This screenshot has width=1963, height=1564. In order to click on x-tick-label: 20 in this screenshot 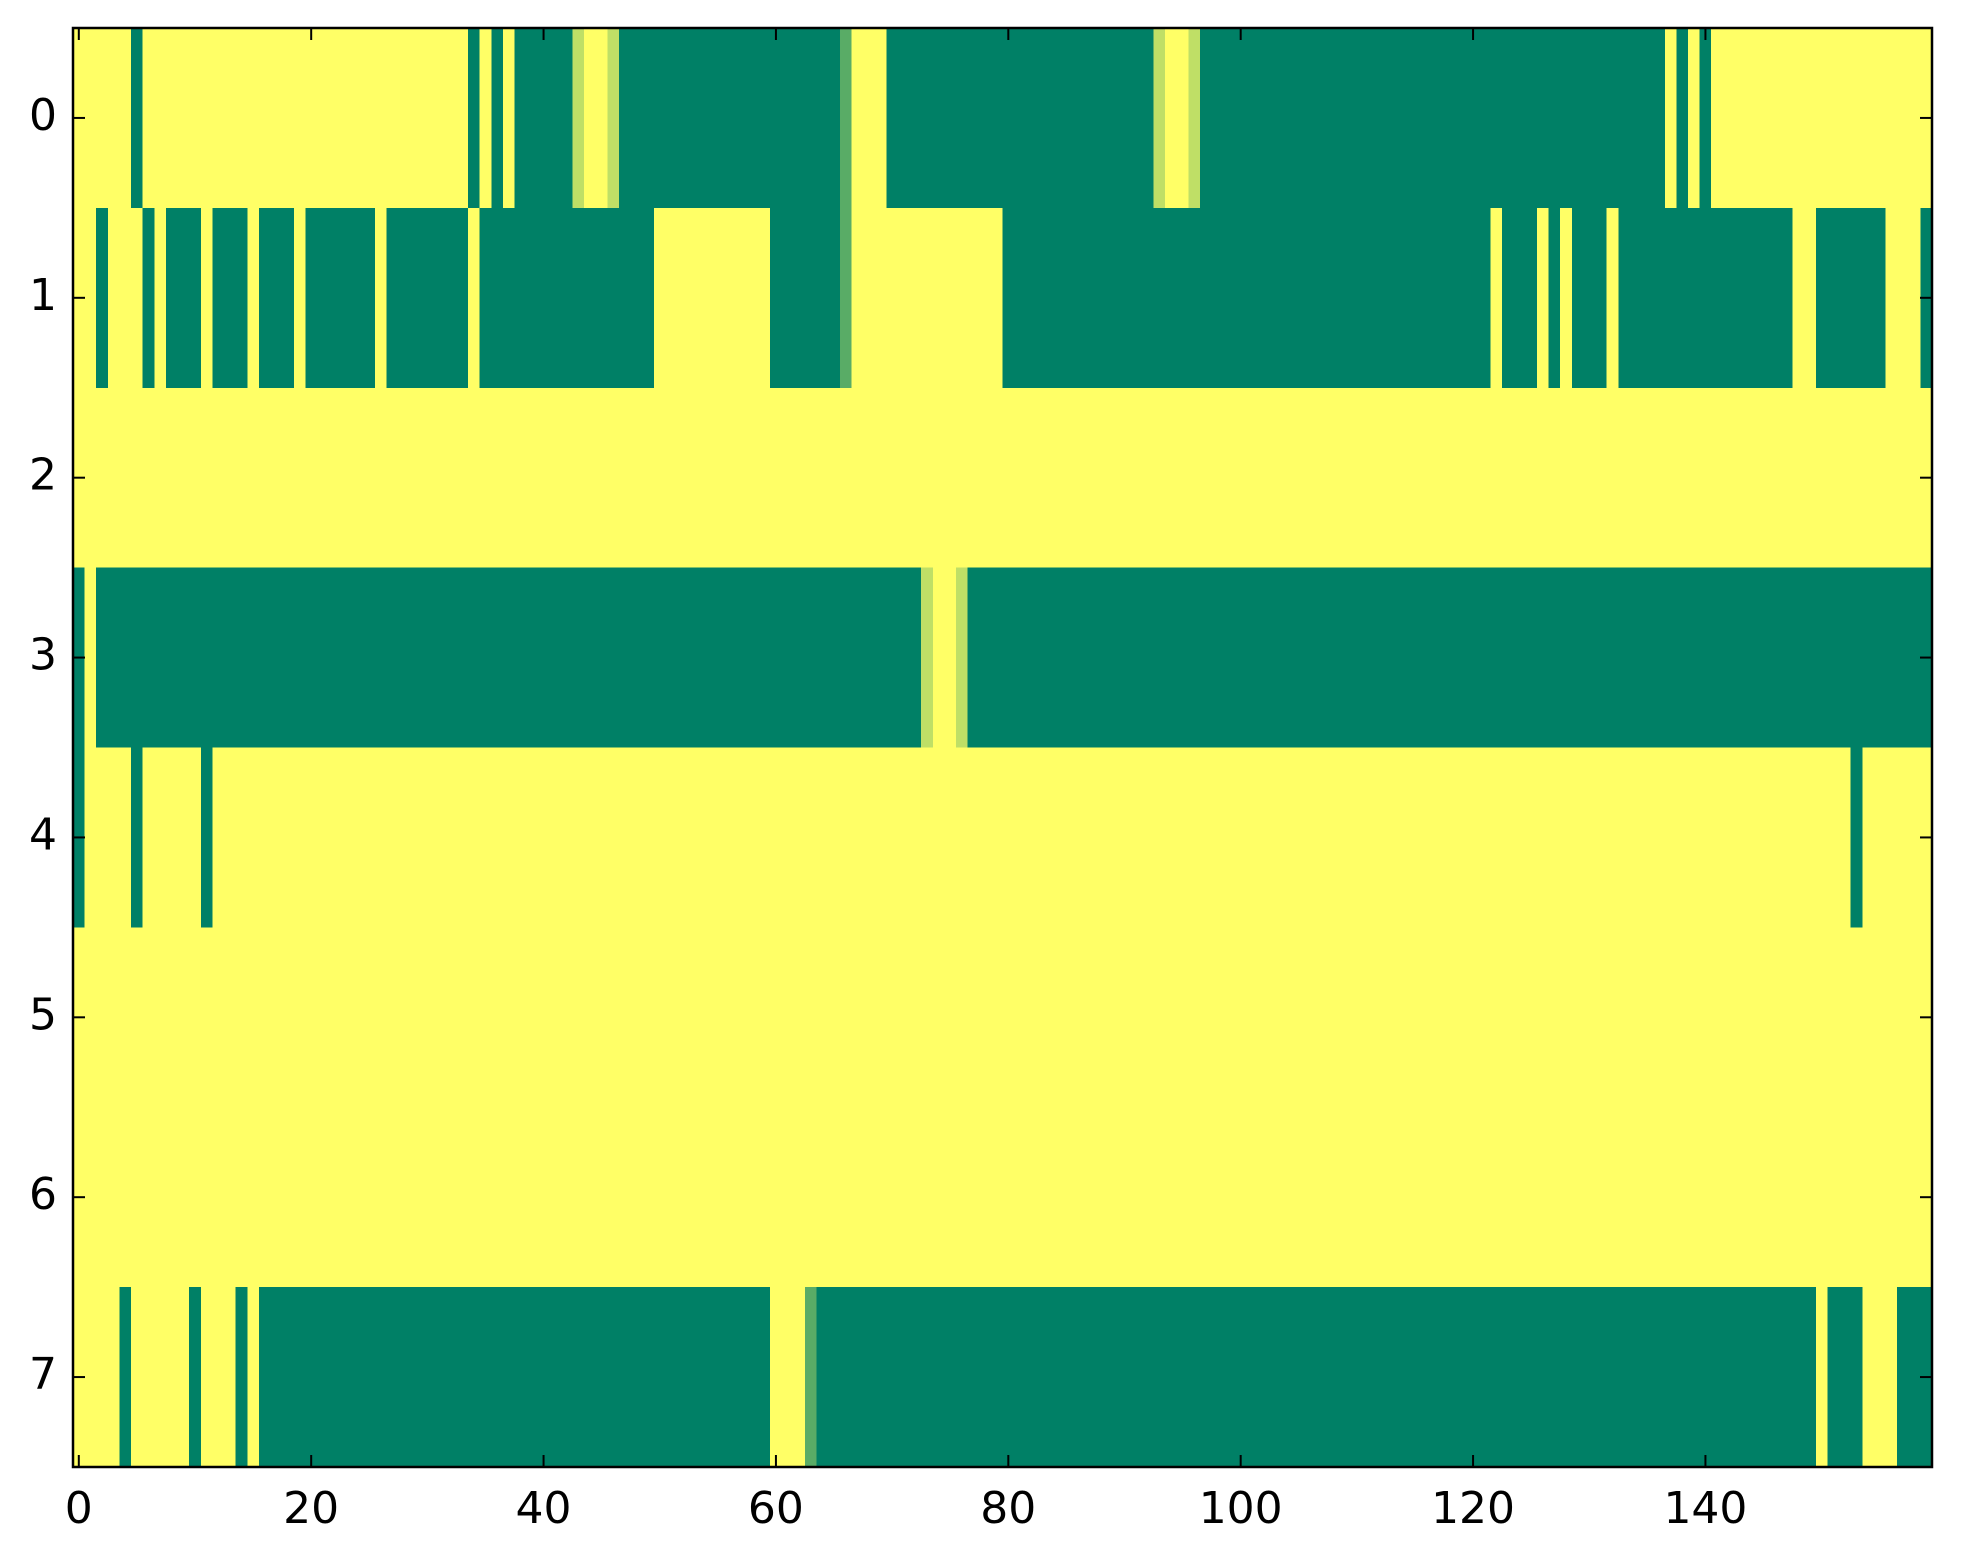, I will do `click(311, 1508)`.